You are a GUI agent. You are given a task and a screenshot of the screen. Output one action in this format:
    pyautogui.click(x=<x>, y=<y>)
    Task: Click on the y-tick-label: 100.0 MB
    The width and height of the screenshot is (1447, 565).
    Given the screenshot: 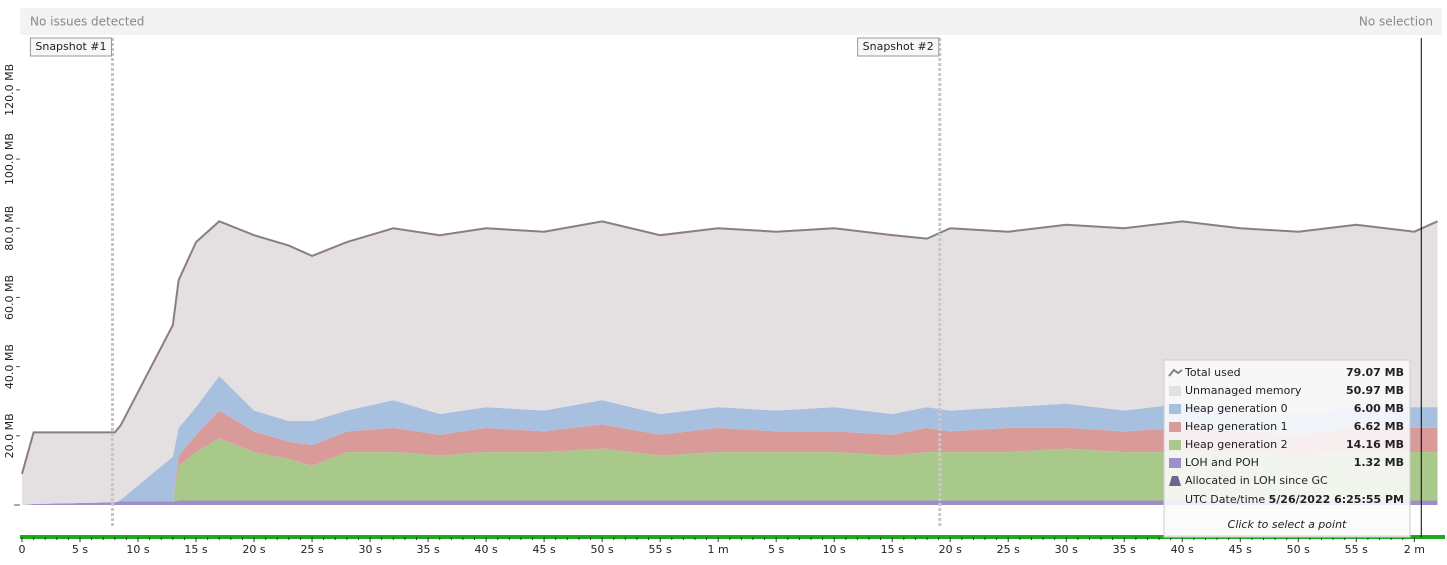 What is the action you would take?
    pyautogui.click(x=9, y=159)
    